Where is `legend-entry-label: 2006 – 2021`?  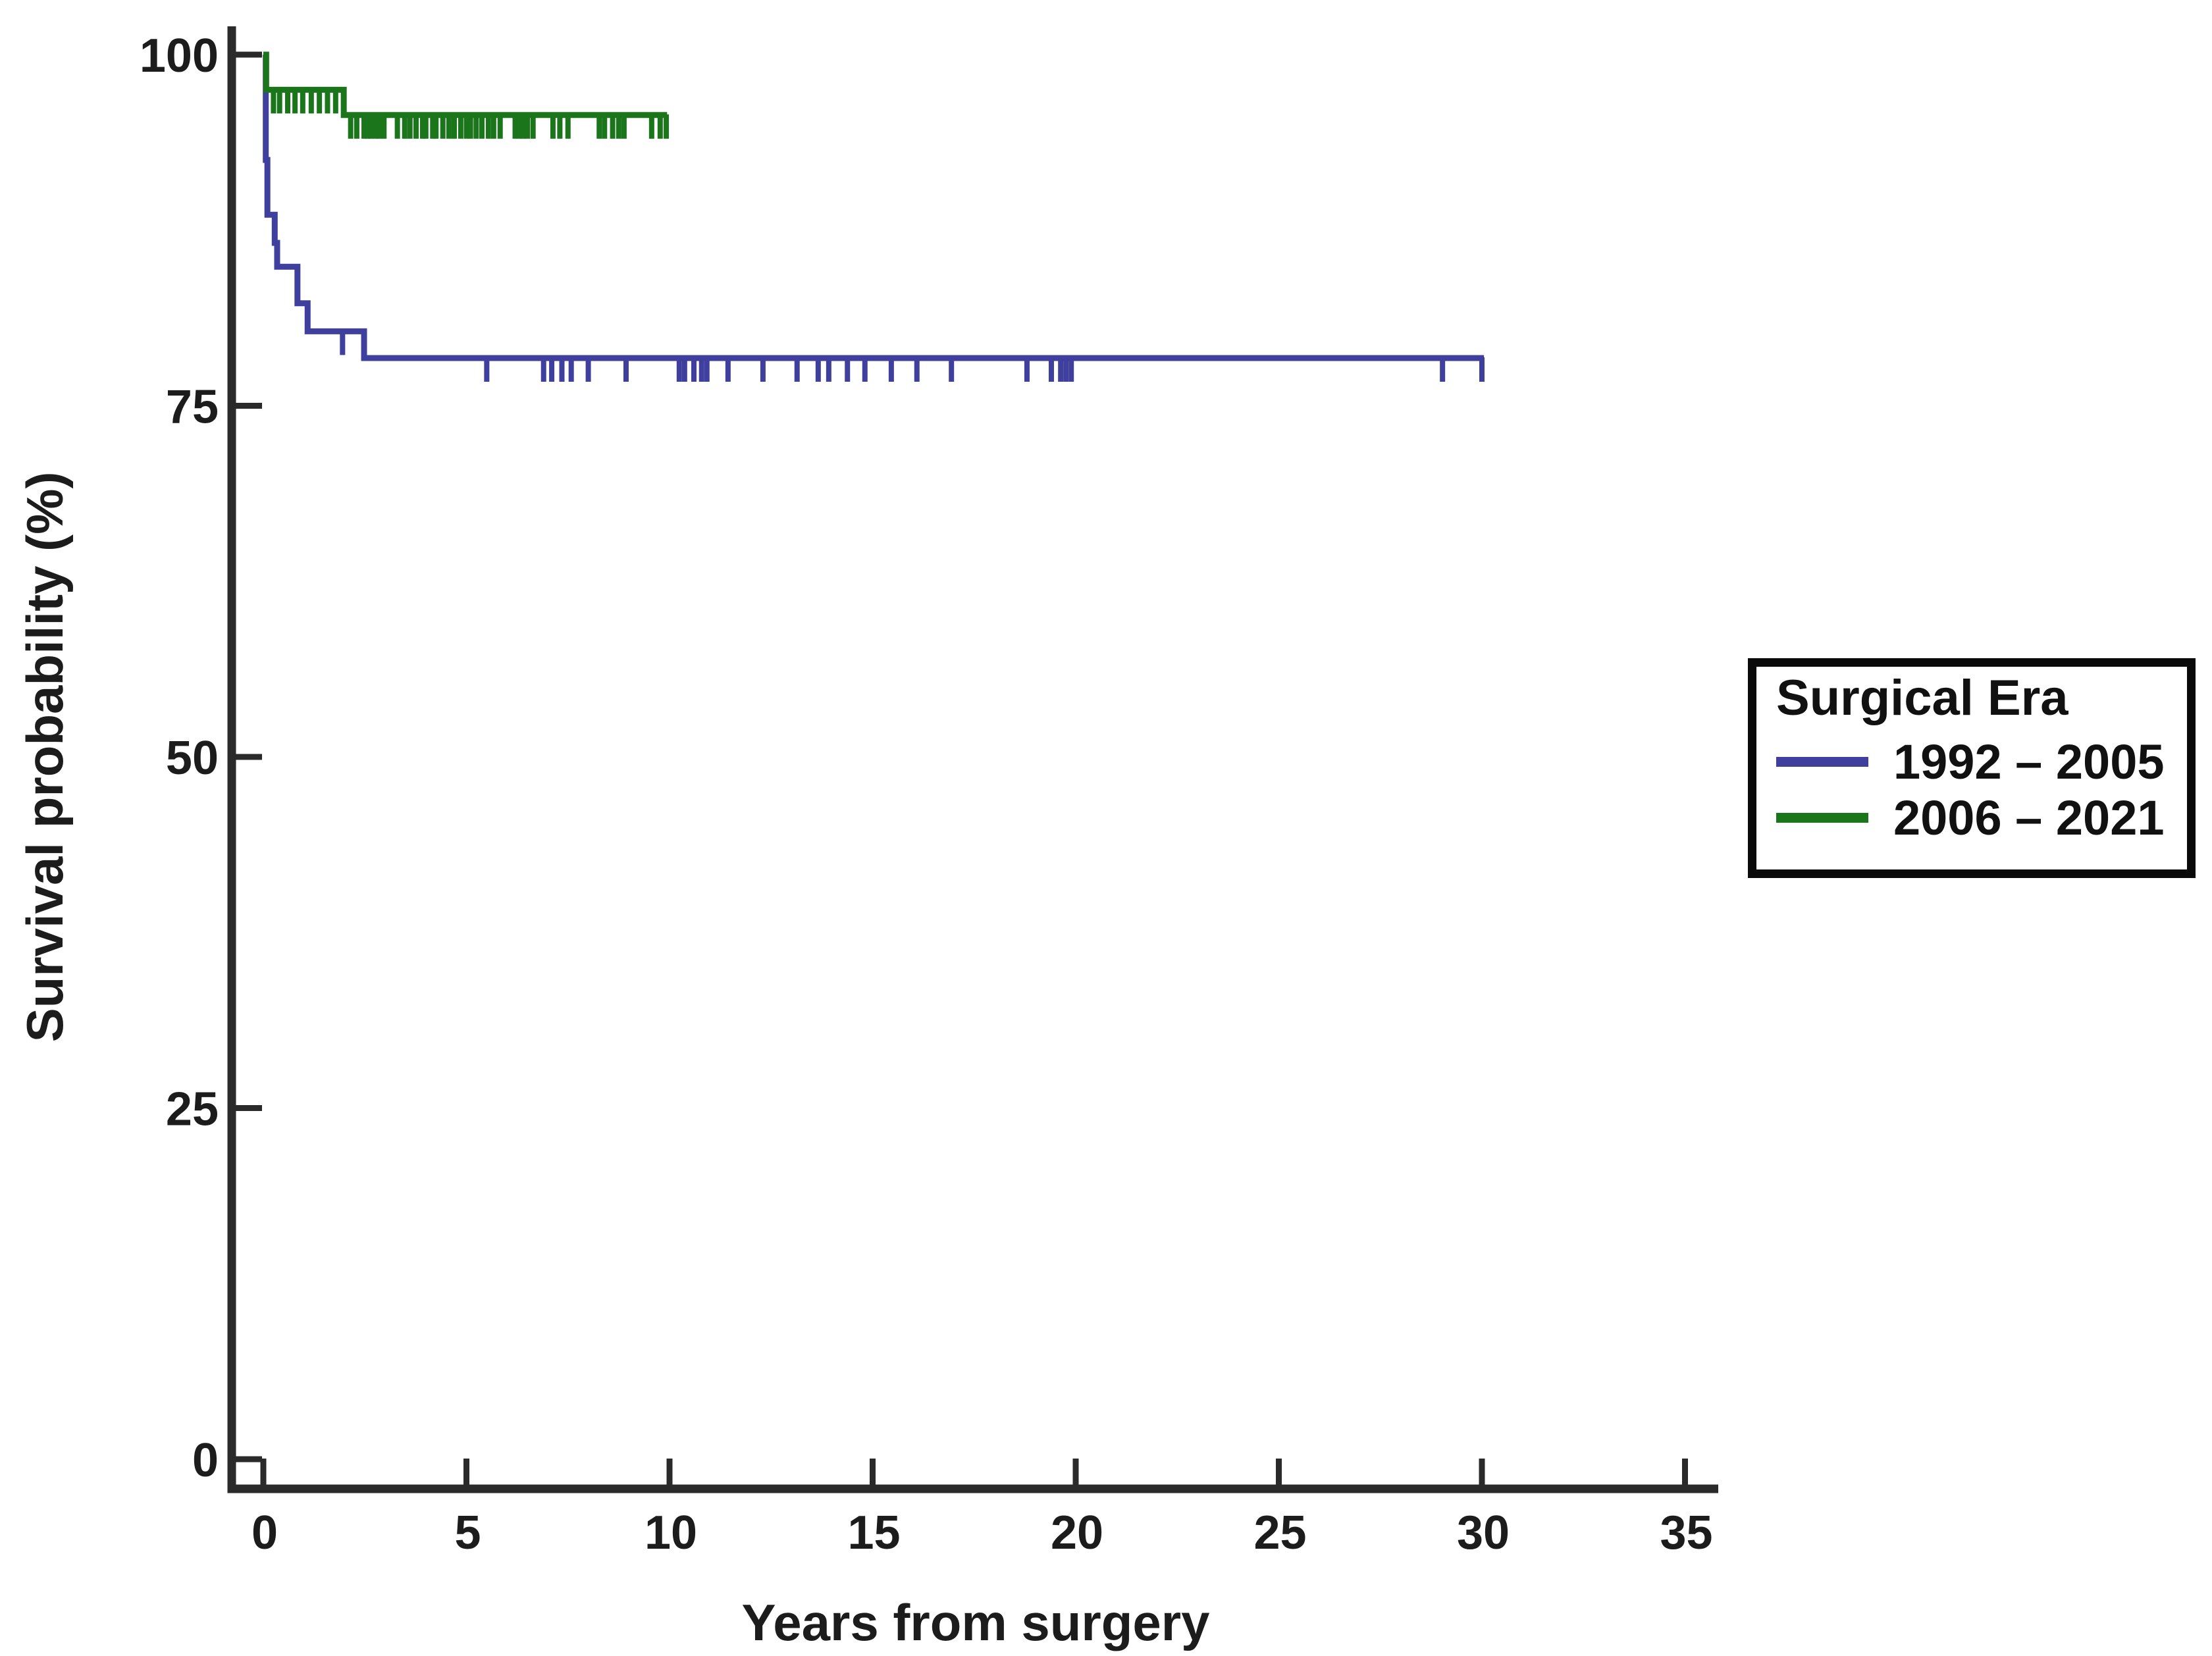
legend-entry-label: 2006 – 2021 is located at coordinates (2029, 818).